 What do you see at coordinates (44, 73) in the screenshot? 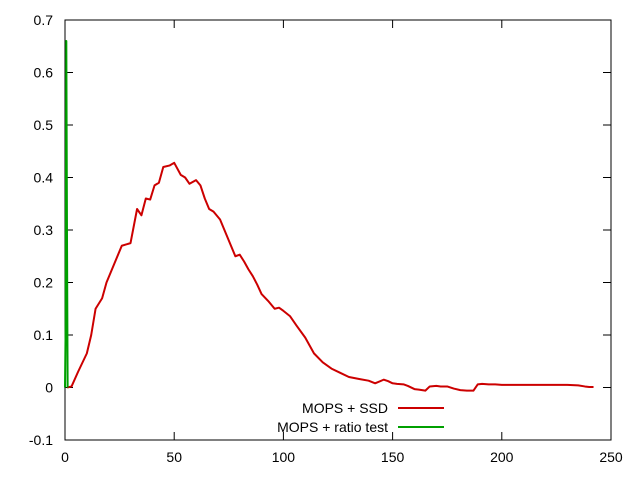
I see `y-tick-label: 0.6` at bounding box center [44, 73].